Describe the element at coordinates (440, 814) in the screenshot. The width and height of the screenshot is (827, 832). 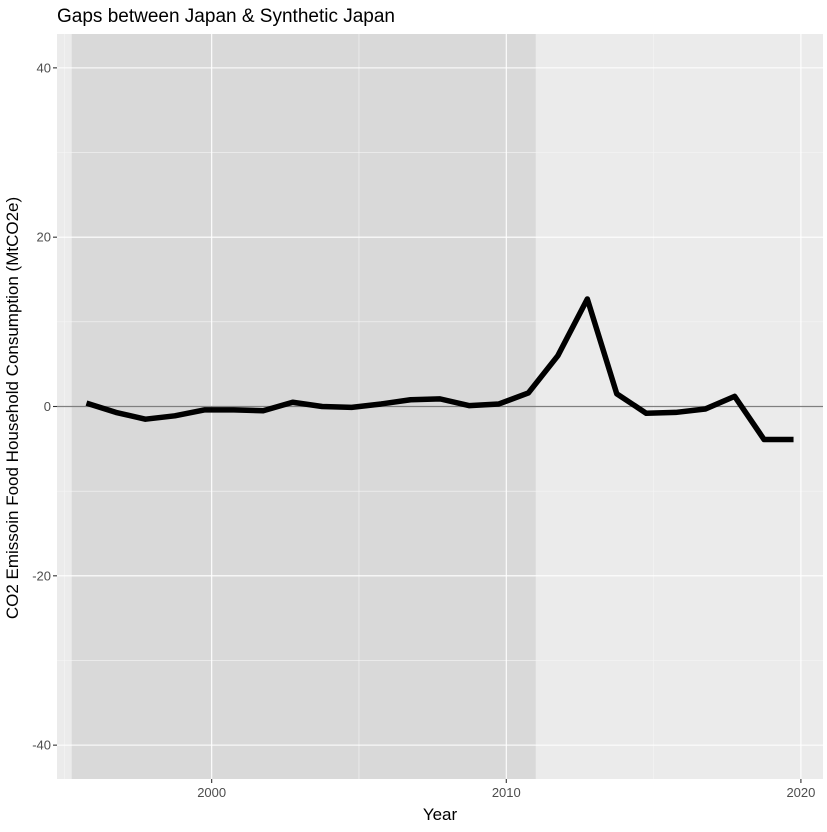
I see `x-axis-label: Year` at that location.